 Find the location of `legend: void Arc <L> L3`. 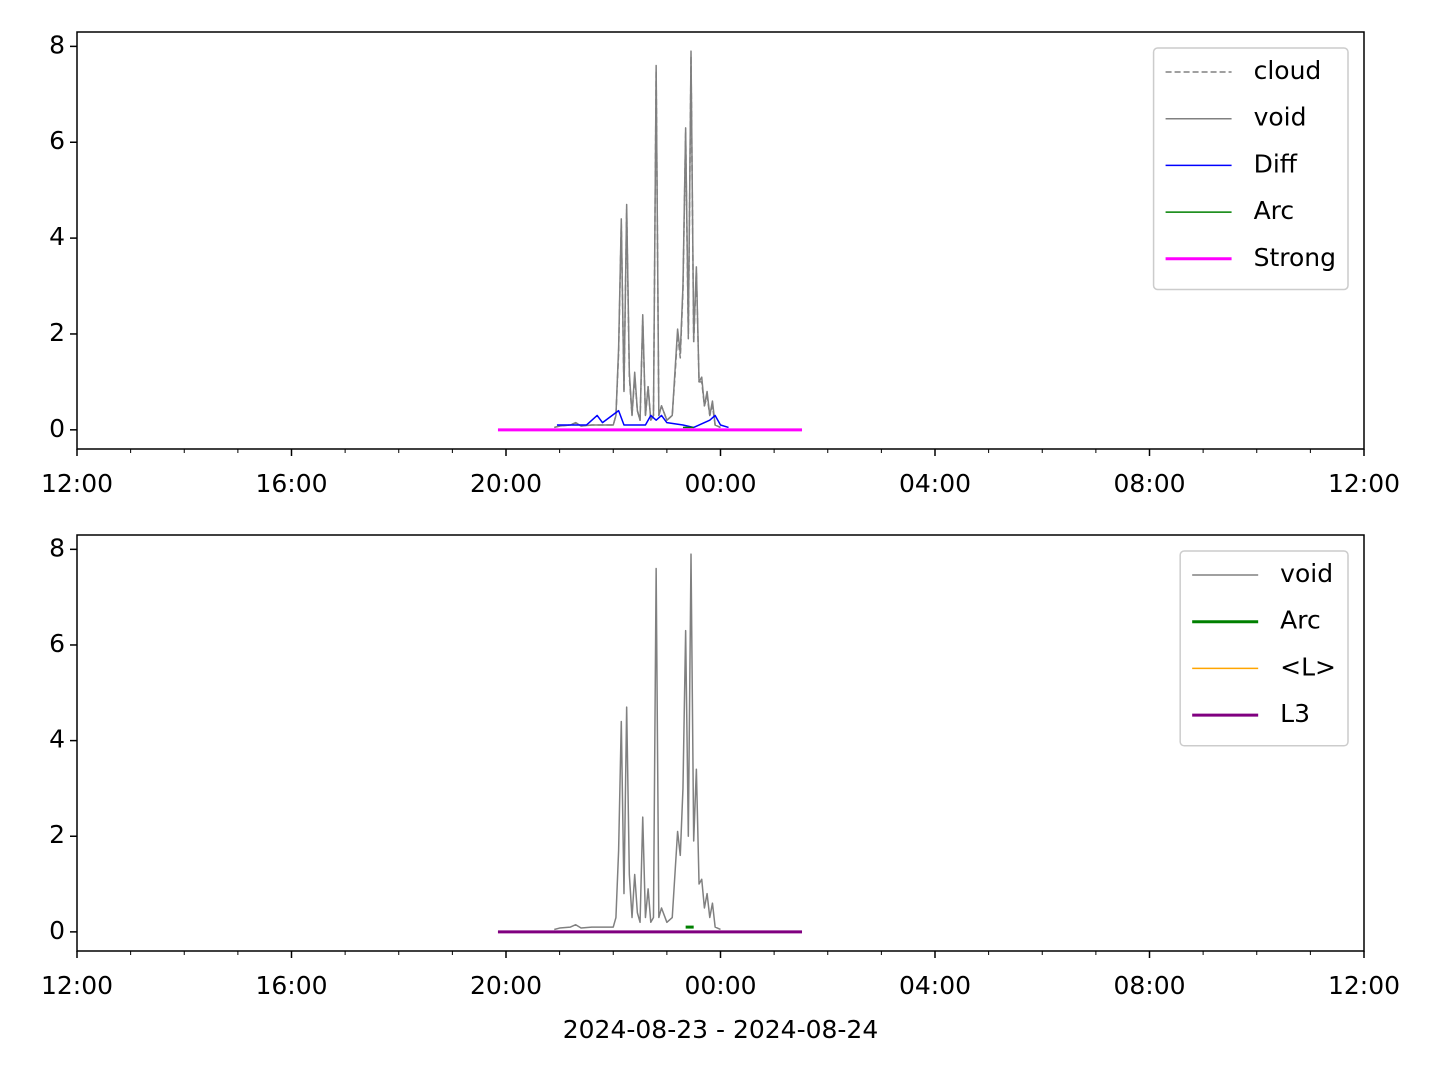

legend: void Arc <L> L3 is located at coordinates (1264, 648).